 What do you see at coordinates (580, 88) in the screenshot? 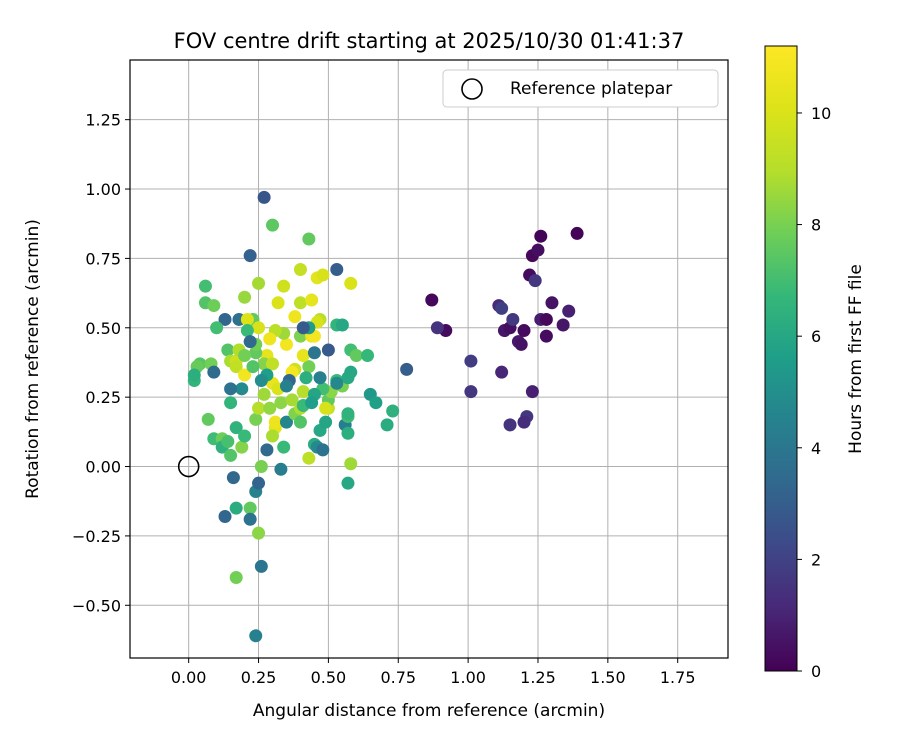
I see `legend: Reference platepar` at bounding box center [580, 88].